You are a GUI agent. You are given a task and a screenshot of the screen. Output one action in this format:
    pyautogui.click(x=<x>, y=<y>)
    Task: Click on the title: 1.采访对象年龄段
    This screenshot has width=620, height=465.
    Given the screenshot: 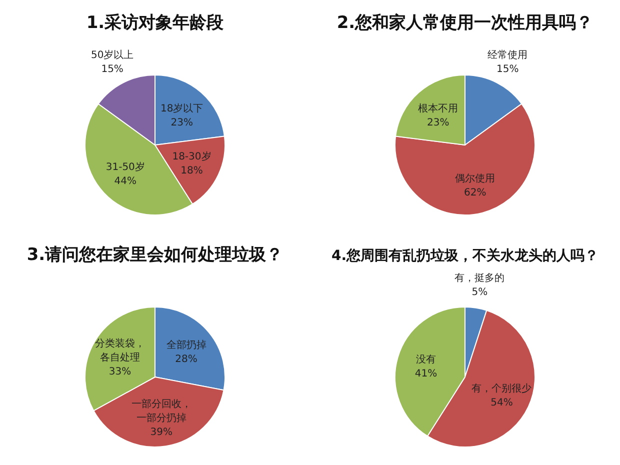 What is the action you would take?
    pyautogui.click(x=155, y=23)
    